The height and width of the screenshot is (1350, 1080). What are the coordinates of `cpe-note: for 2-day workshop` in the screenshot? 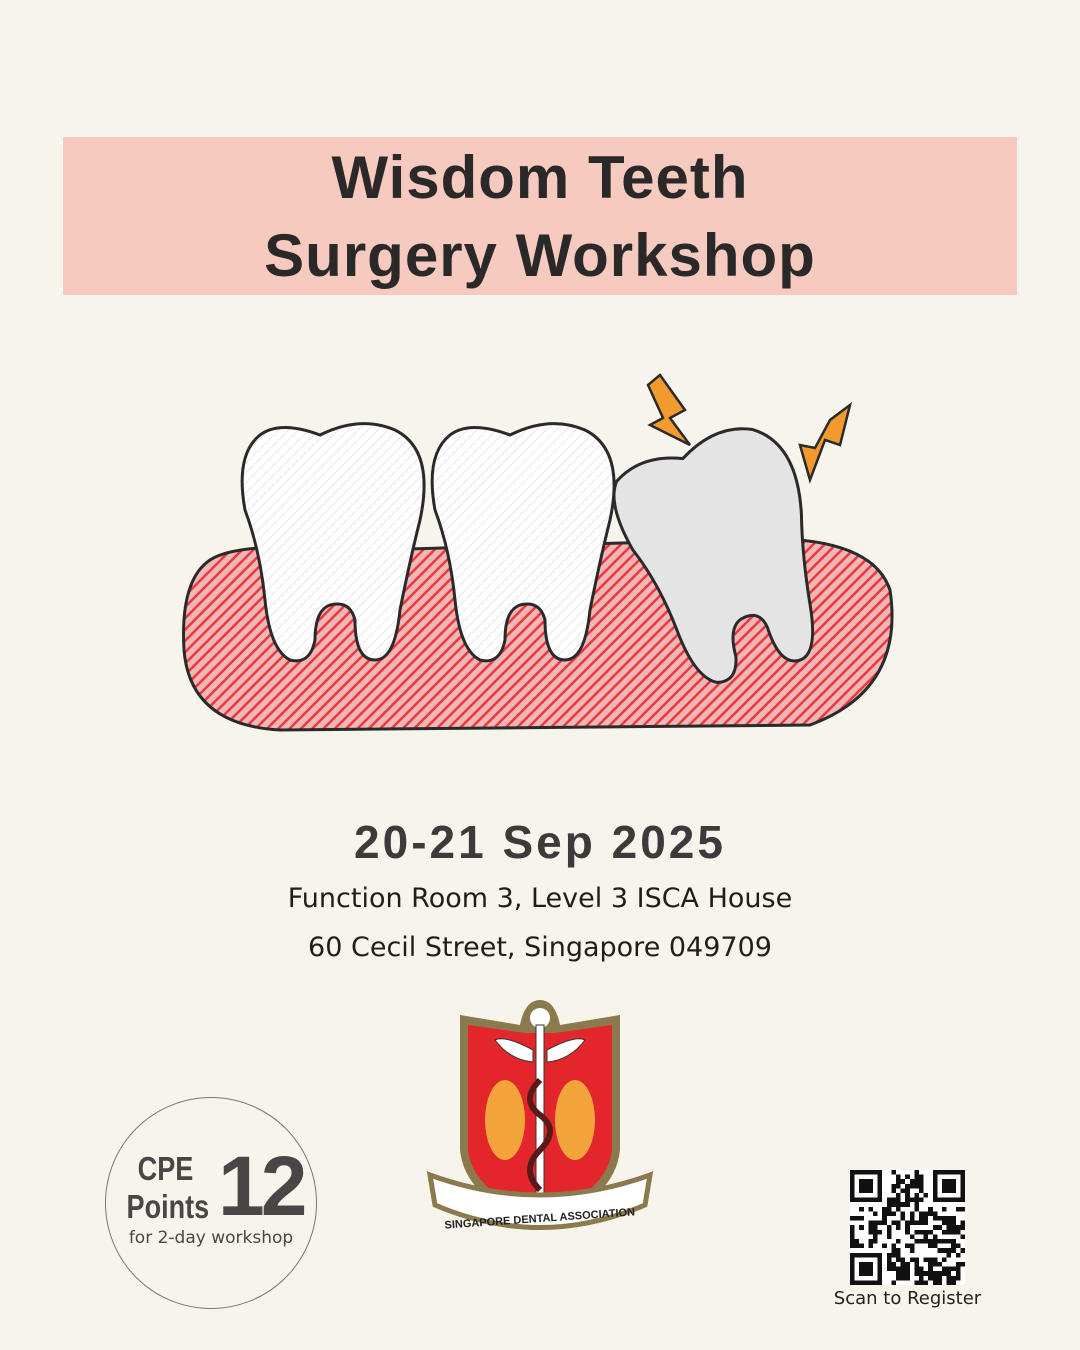 It's located at (211, 1238).